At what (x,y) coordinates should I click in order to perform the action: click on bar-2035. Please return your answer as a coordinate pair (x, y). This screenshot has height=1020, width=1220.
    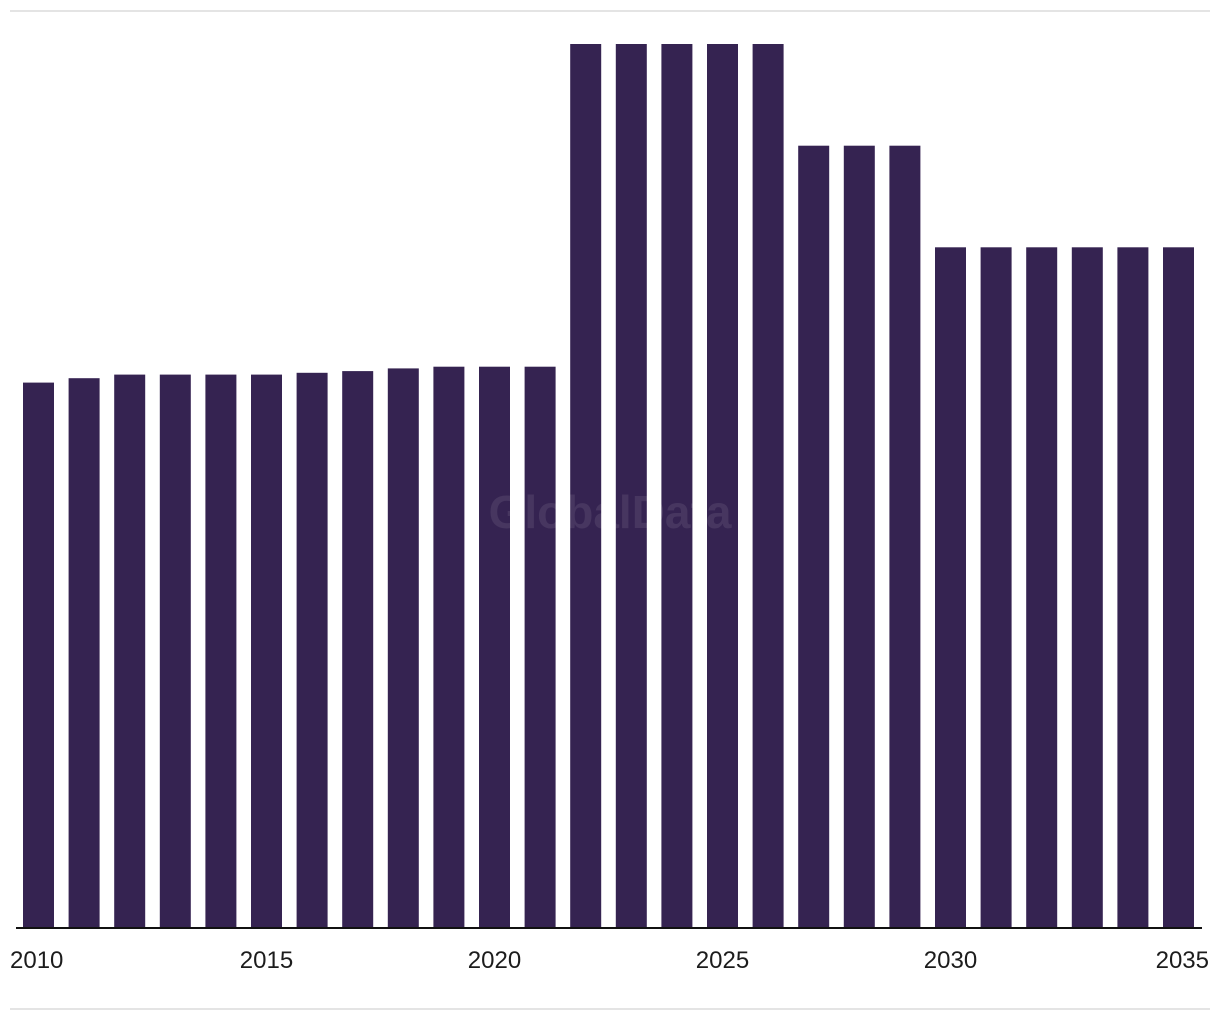
    Looking at the image, I should click on (1178, 588).